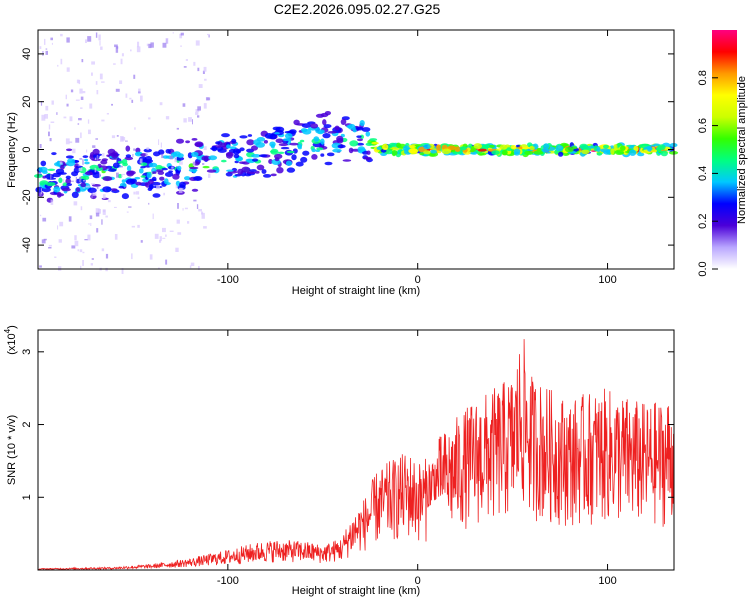  Describe the element at coordinates (12, 450) in the screenshot. I see `snr-y-label: SNR (10 * v/v)` at that location.